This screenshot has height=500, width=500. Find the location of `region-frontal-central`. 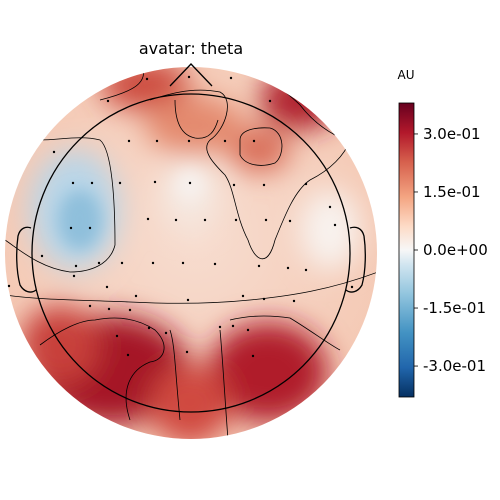

region-frontal-central is located at coordinates (195, 125).